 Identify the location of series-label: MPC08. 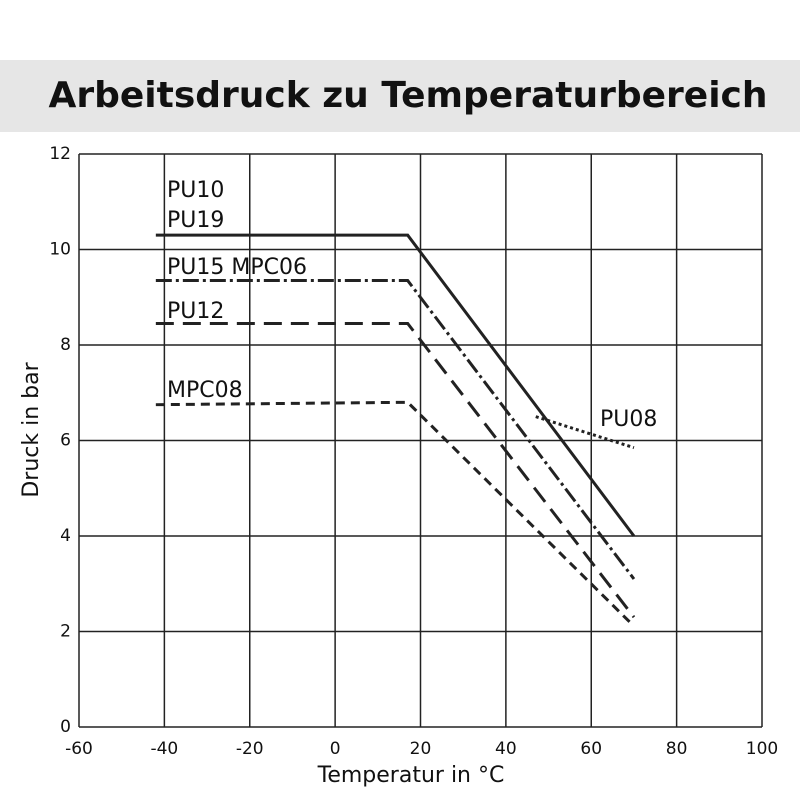
(205, 390).